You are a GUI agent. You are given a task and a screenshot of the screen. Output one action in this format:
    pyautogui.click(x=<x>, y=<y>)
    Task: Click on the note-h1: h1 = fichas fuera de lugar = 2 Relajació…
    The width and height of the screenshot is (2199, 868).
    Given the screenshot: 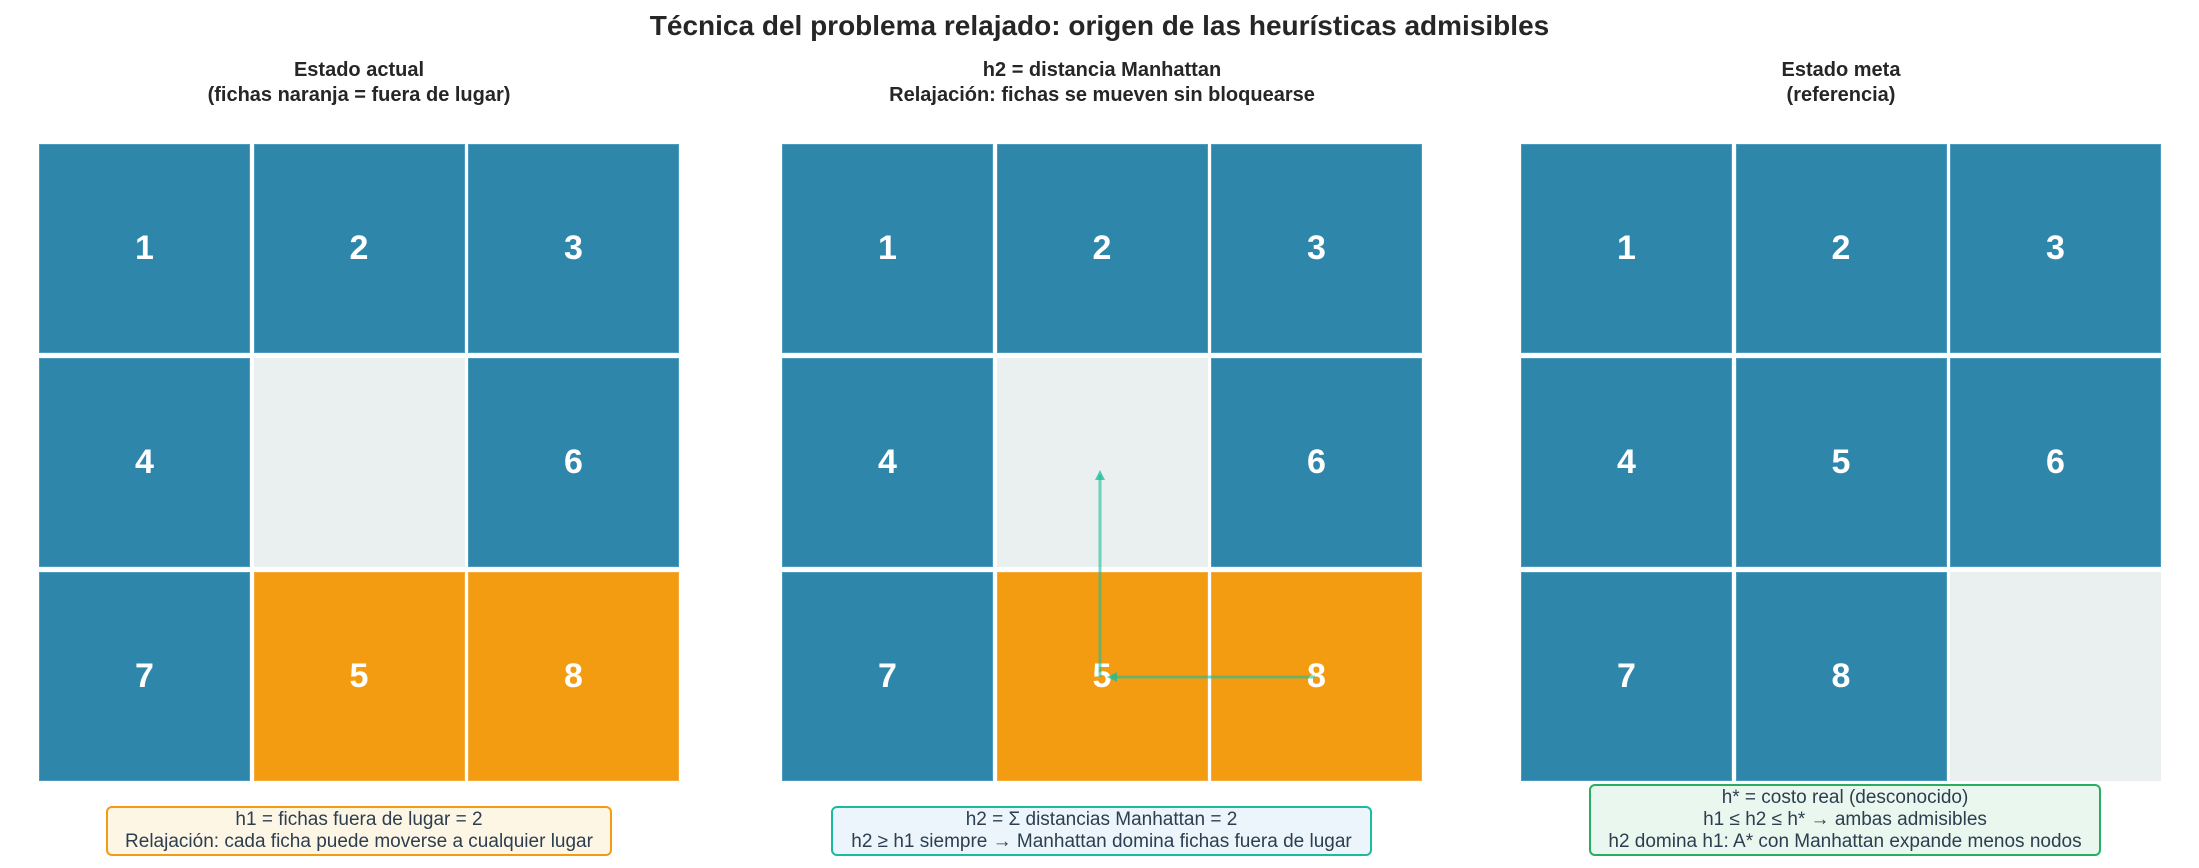 What is the action you would take?
    pyautogui.click(x=359, y=831)
    